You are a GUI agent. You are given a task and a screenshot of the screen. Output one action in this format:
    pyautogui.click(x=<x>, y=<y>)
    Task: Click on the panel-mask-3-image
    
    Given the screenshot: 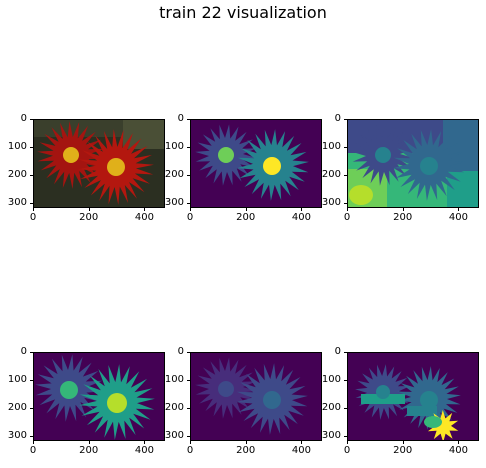 What is the action you would take?
    pyautogui.click(x=413, y=163)
    